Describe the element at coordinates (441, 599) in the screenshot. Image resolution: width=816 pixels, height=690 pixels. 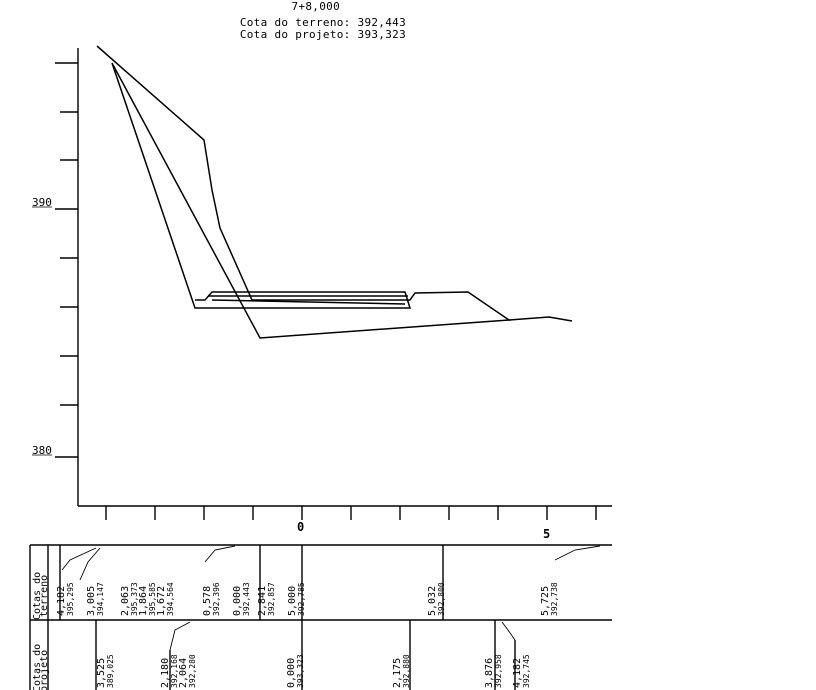
I see `terrain-elevation-value: 392,800` at that location.